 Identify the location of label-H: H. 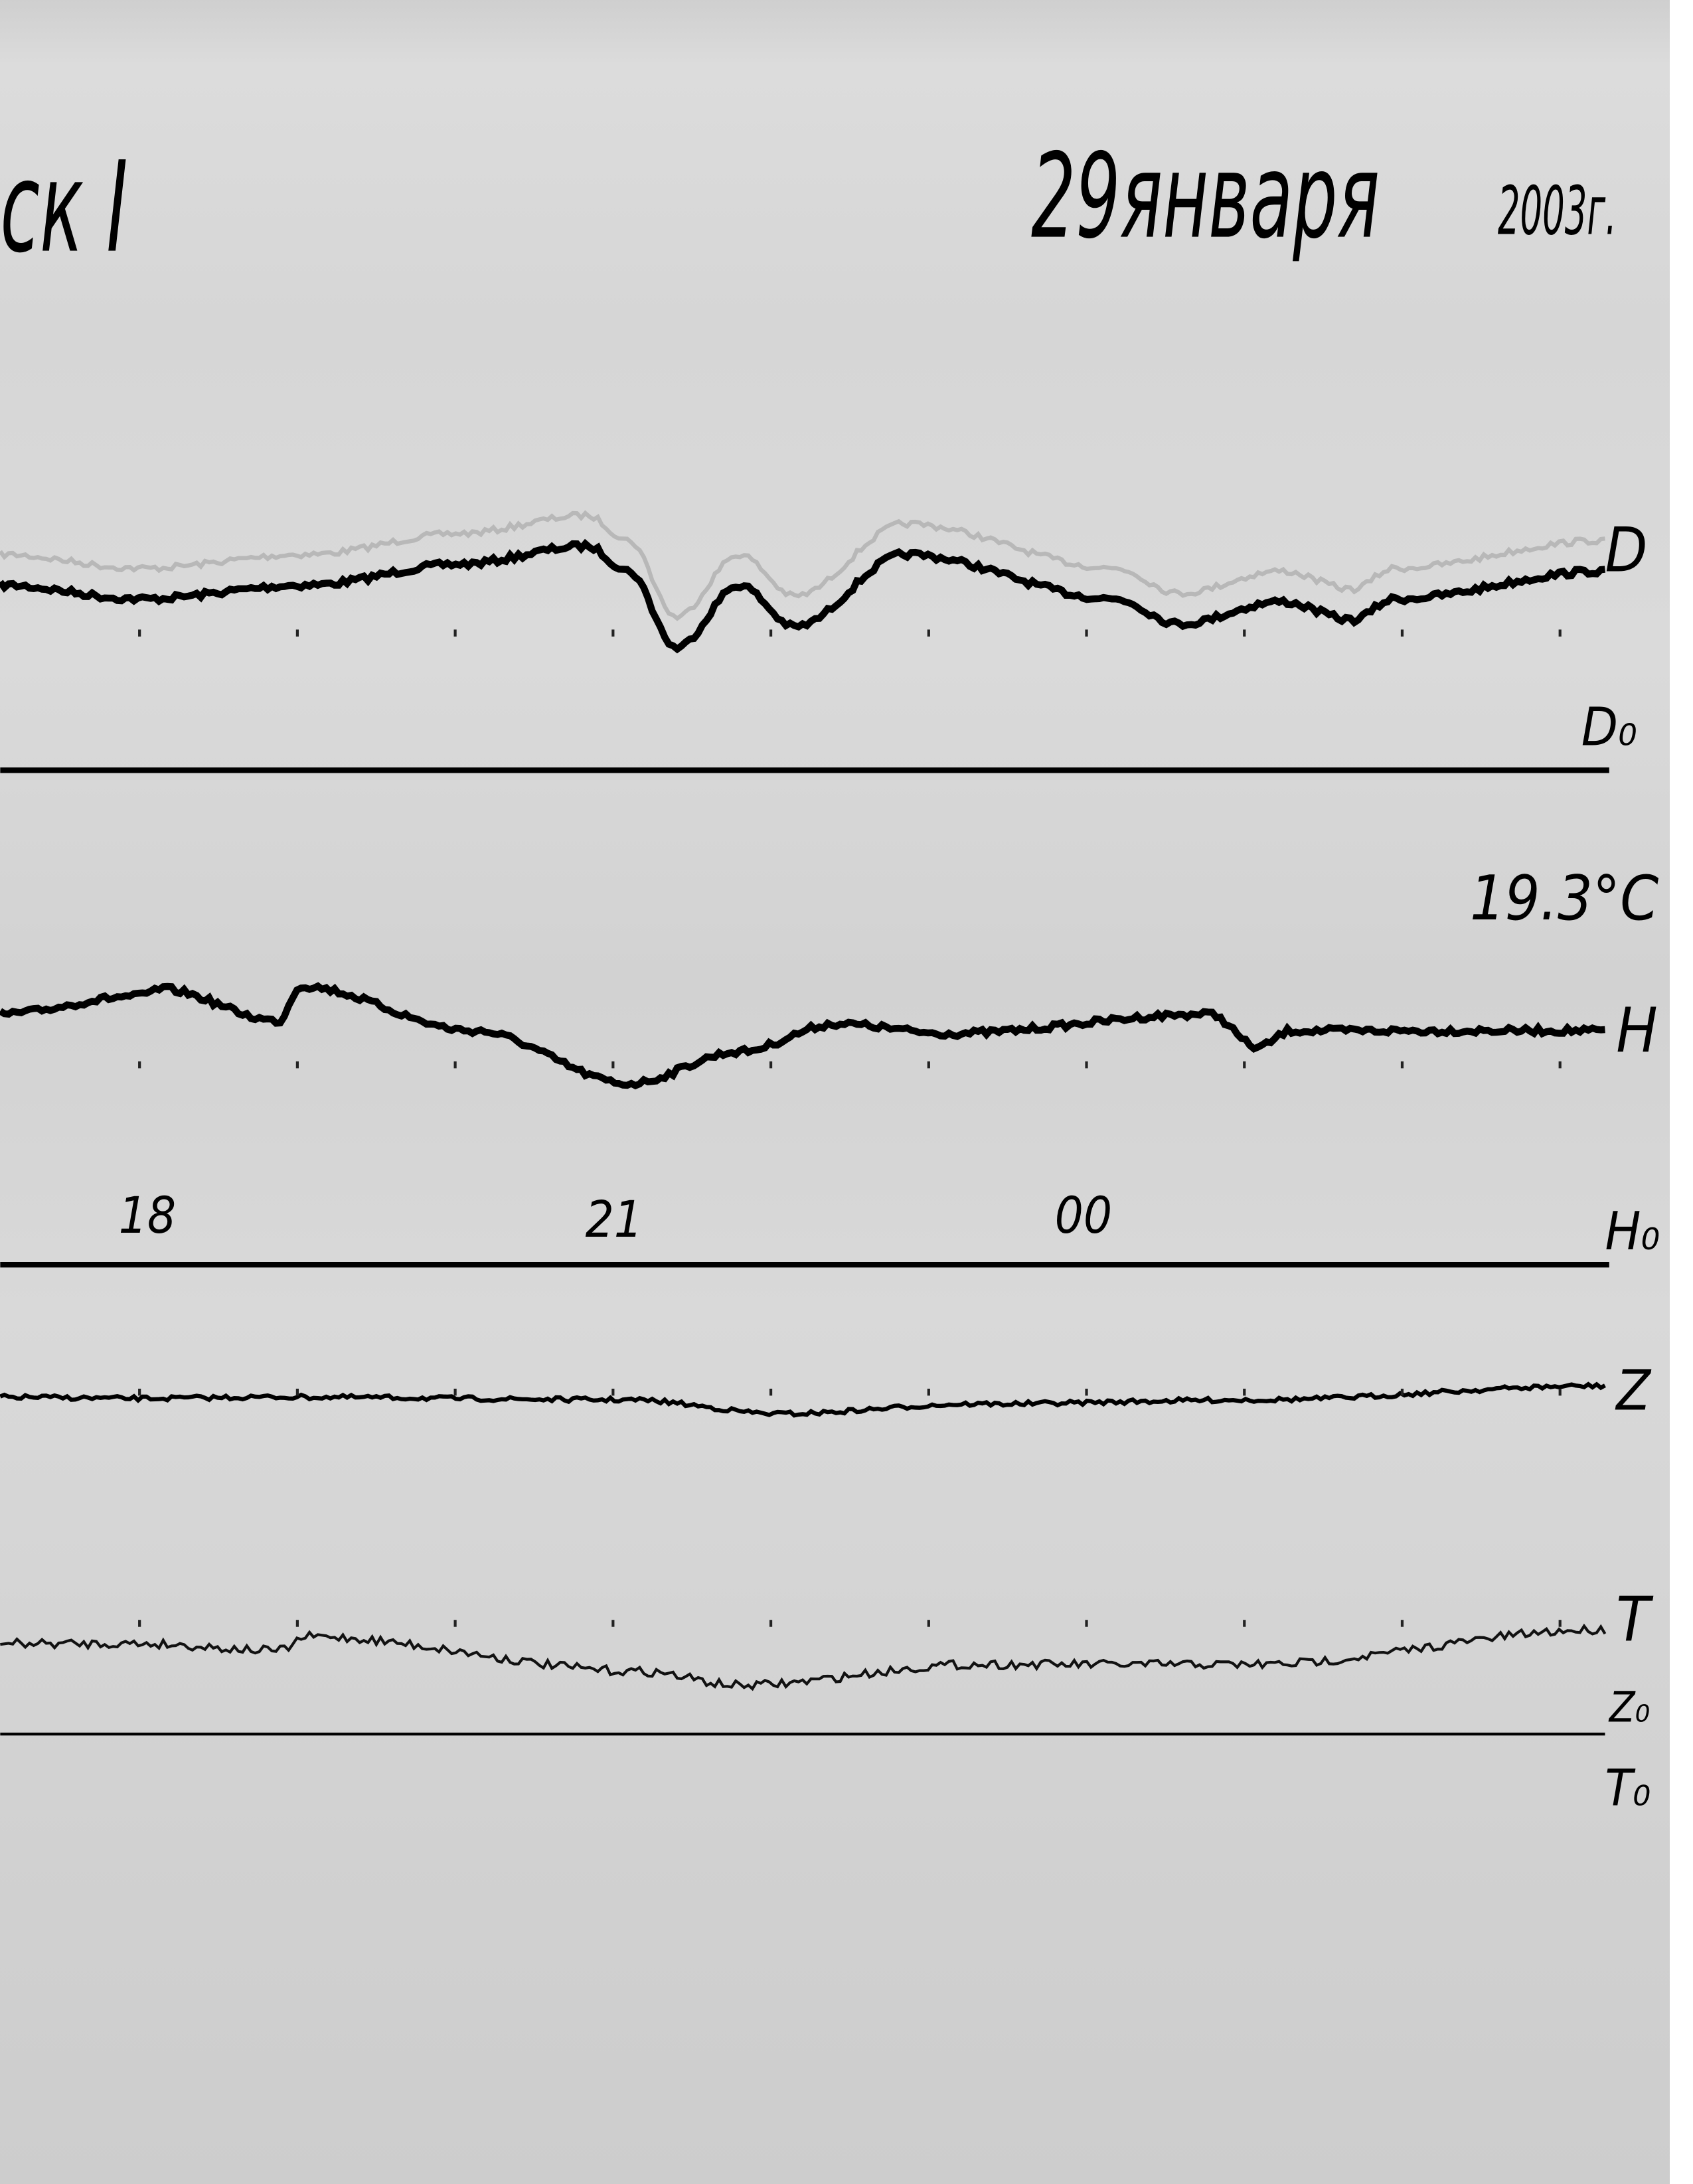
(1636, 1030).